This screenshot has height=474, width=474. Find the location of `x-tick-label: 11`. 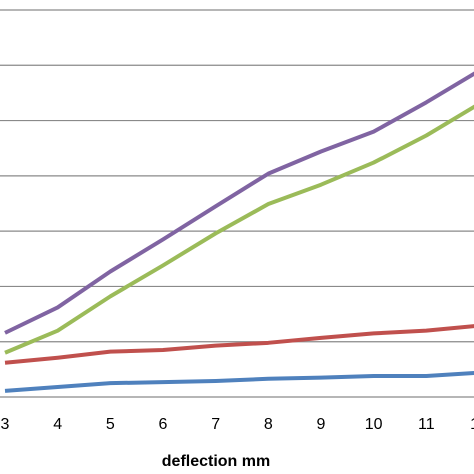

x-tick-label: 11 is located at coordinates (426, 424).